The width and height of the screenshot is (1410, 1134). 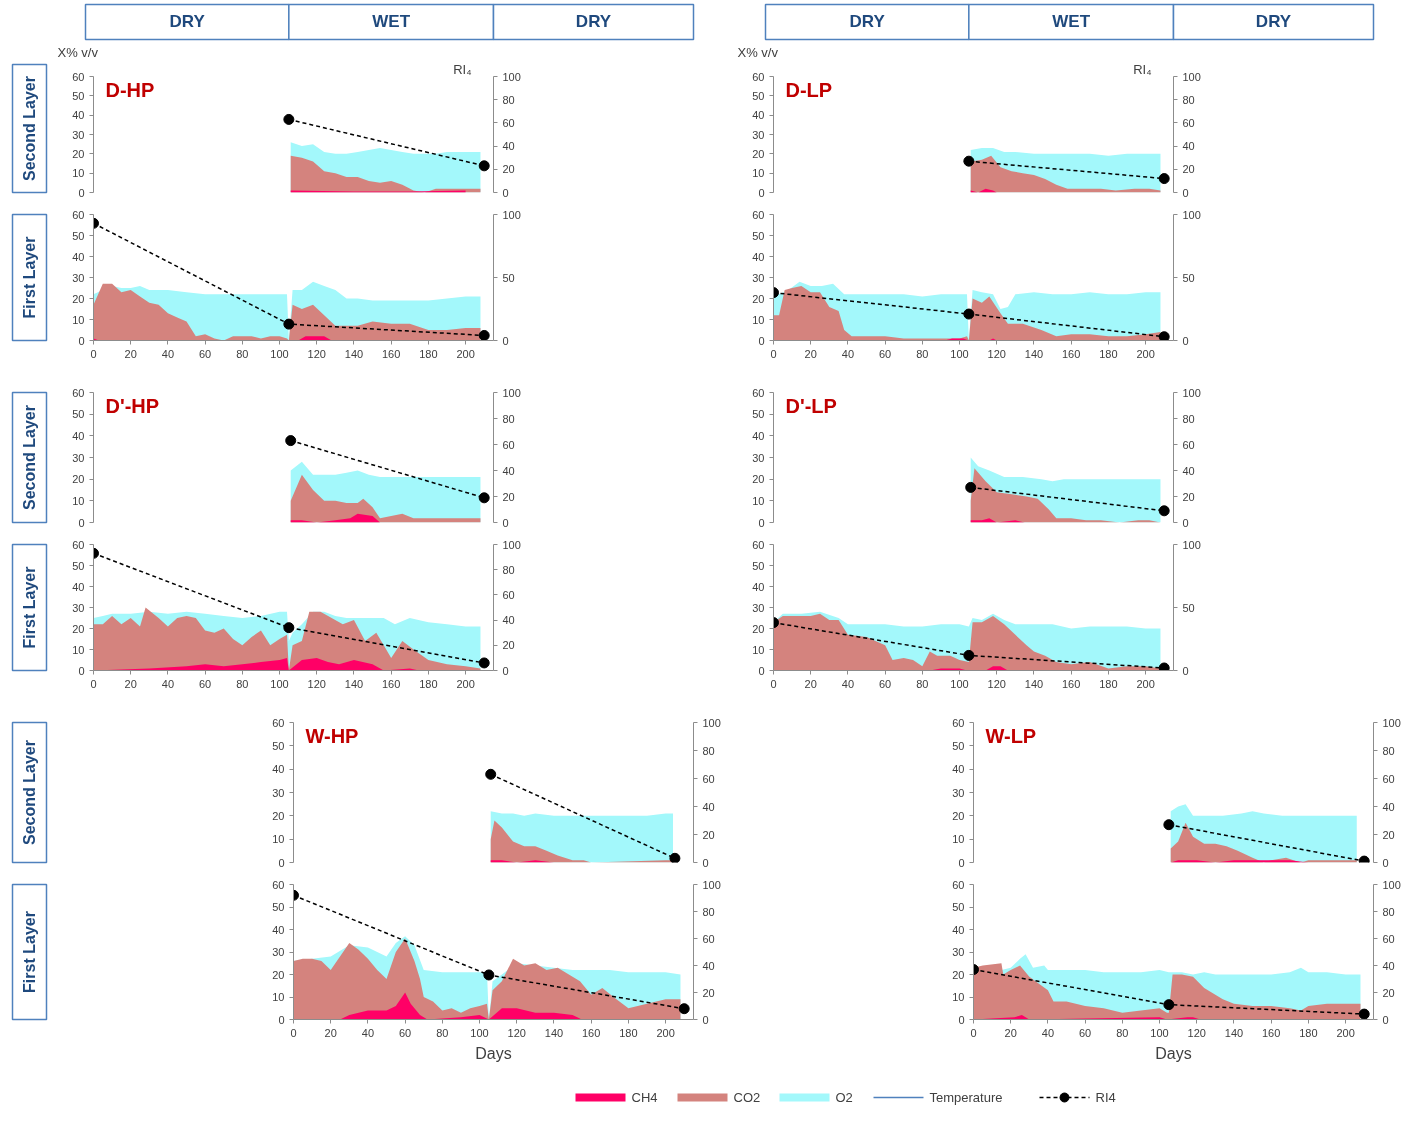 I want to click on text: First Layer, so click(x=29, y=277).